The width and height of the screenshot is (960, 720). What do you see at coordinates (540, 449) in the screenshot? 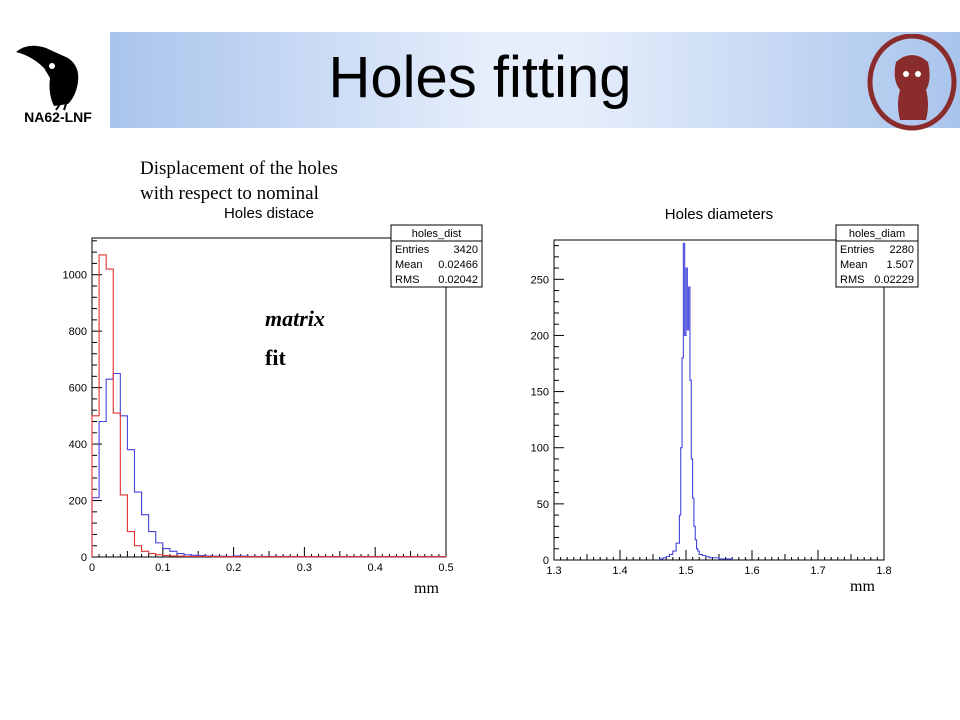
I see `y-tick-label: 100` at bounding box center [540, 449].